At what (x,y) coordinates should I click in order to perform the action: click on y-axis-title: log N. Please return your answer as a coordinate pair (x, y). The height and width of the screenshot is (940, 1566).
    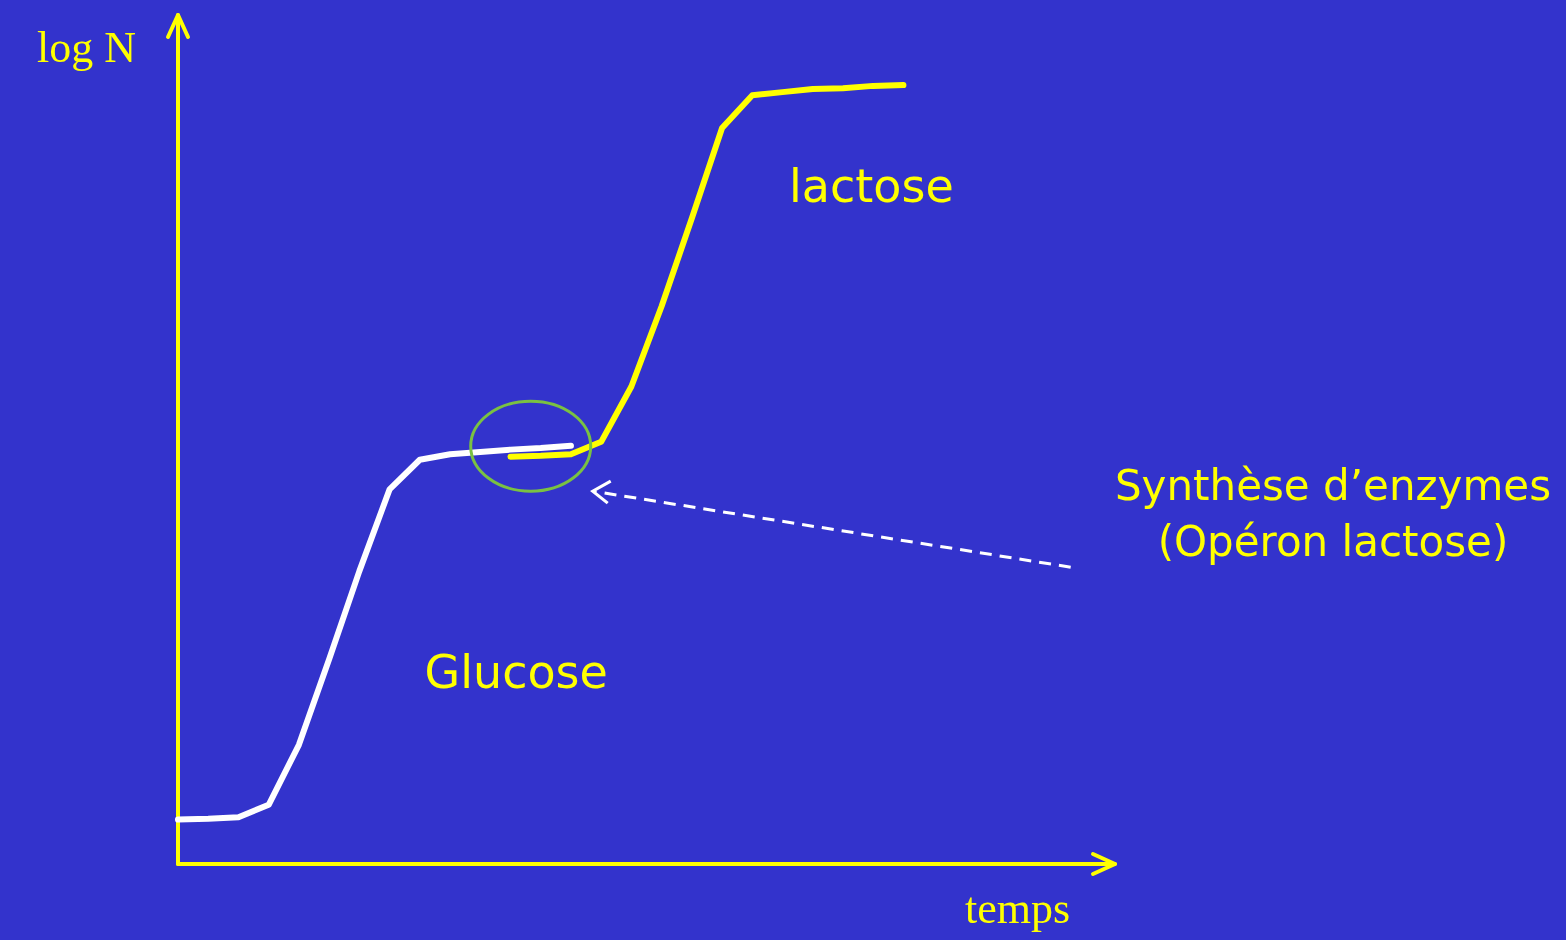
    Looking at the image, I should click on (86, 47).